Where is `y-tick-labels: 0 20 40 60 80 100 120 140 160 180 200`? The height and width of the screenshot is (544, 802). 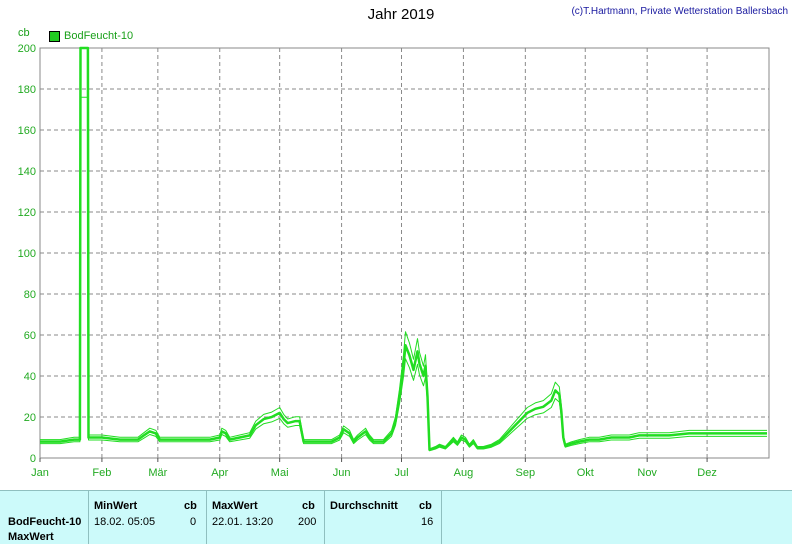
y-tick-labels: 0 20 40 60 80 100 120 140 160 180 200 is located at coordinates (27, 254).